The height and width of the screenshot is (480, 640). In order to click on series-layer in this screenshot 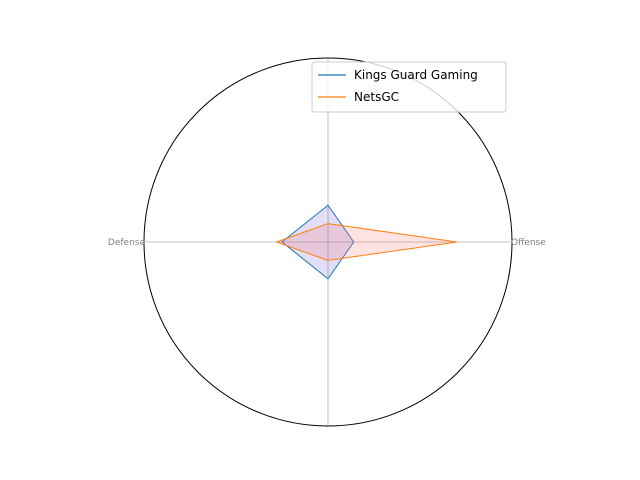, I will do `click(365, 242)`.